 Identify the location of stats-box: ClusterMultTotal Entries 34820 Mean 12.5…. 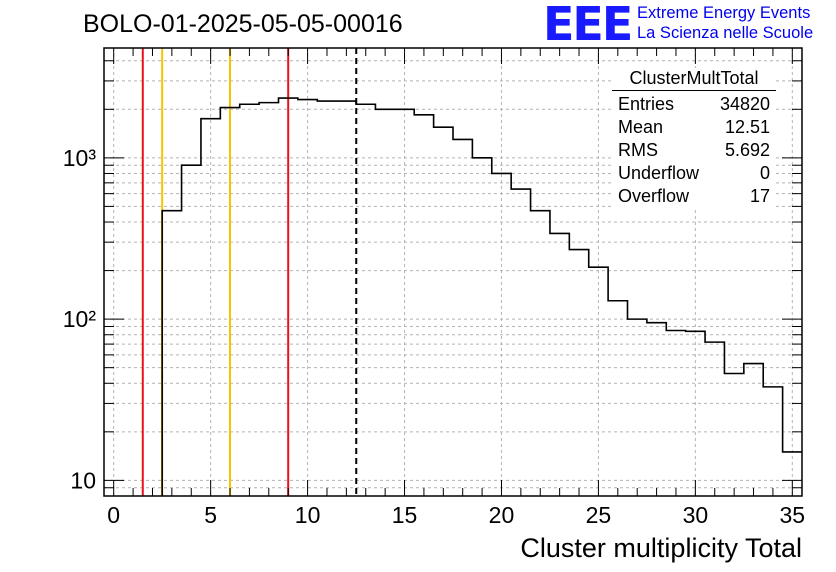
(694, 138).